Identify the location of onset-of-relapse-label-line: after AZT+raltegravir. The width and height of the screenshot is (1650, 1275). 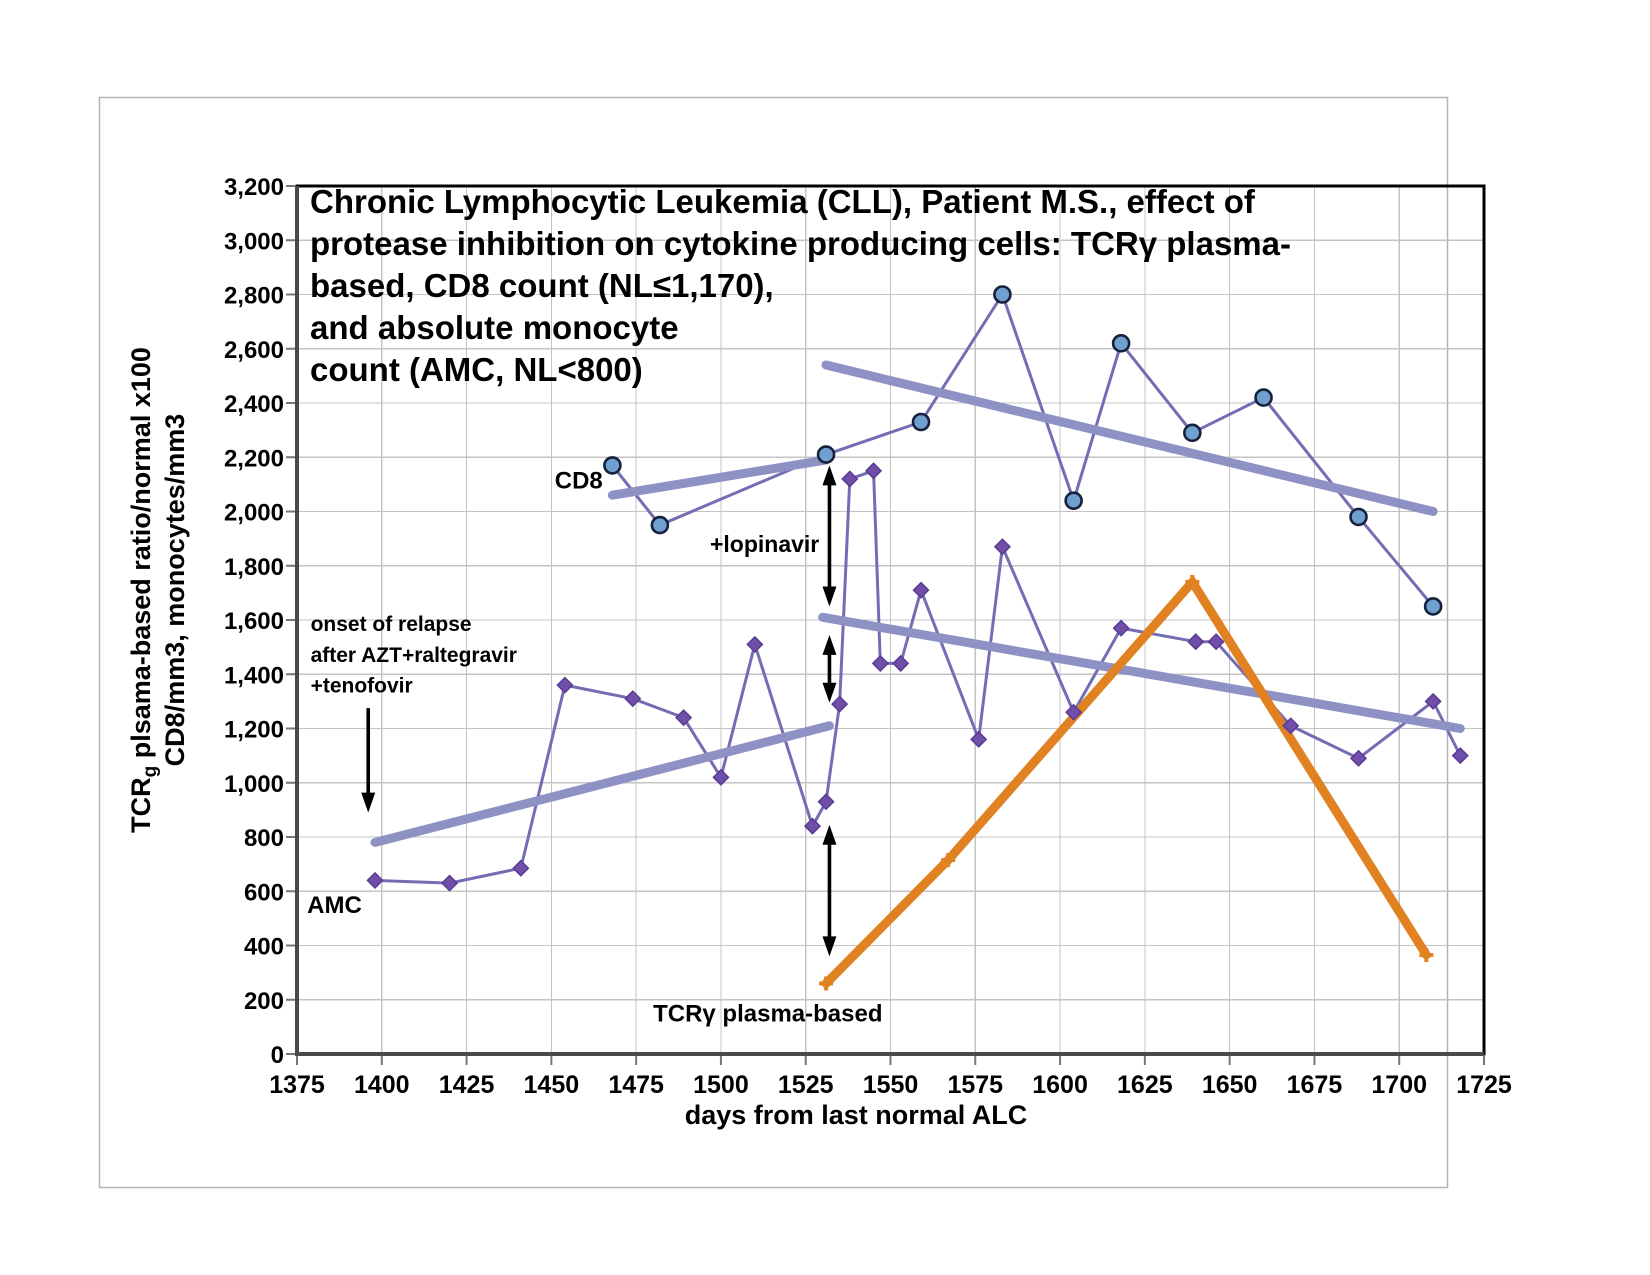
(414, 655).